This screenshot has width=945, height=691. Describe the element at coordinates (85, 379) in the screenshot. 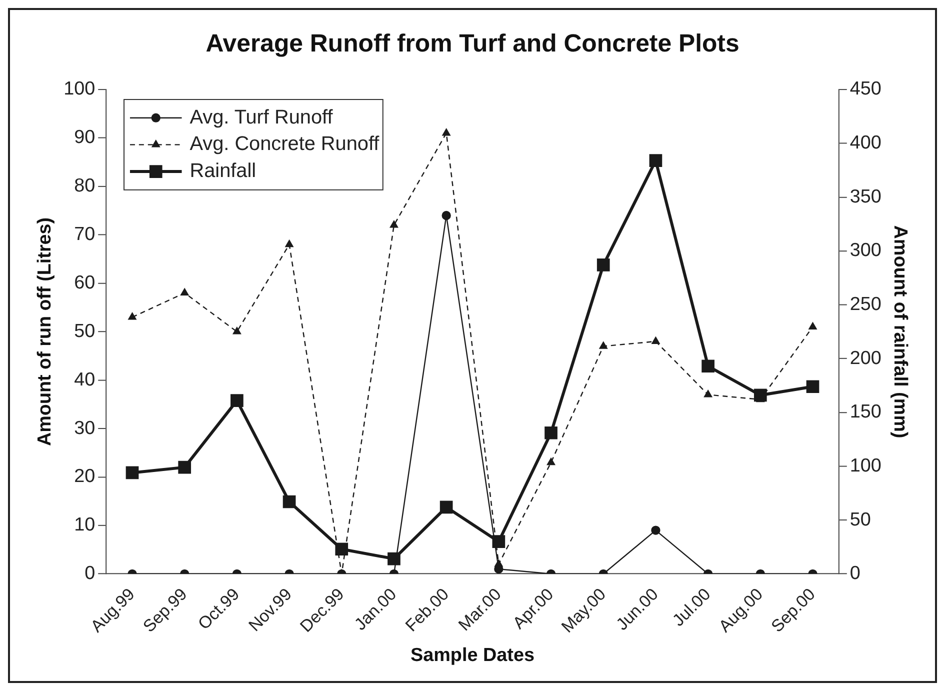

I see `y-tick-label: 40` at that location.